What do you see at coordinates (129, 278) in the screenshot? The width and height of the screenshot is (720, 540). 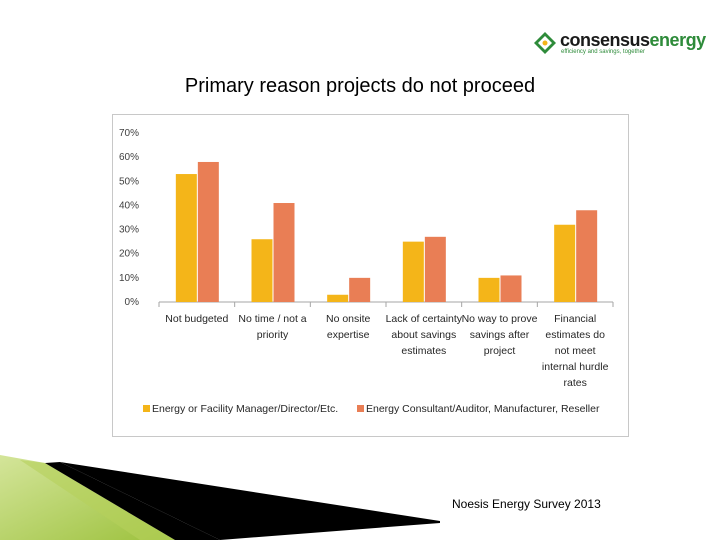 I see `y-tick-label: 10%` at bounding box center [129, 278].